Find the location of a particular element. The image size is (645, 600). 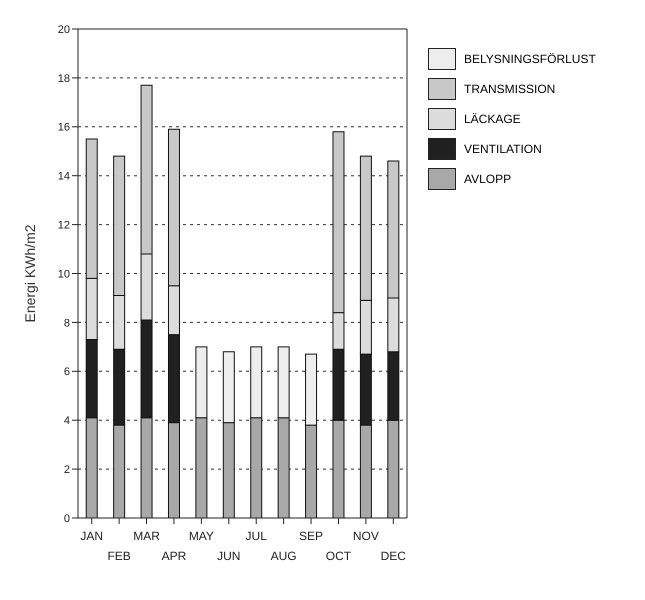

x-tick-label: DEC is located at coordinates (393, 556).